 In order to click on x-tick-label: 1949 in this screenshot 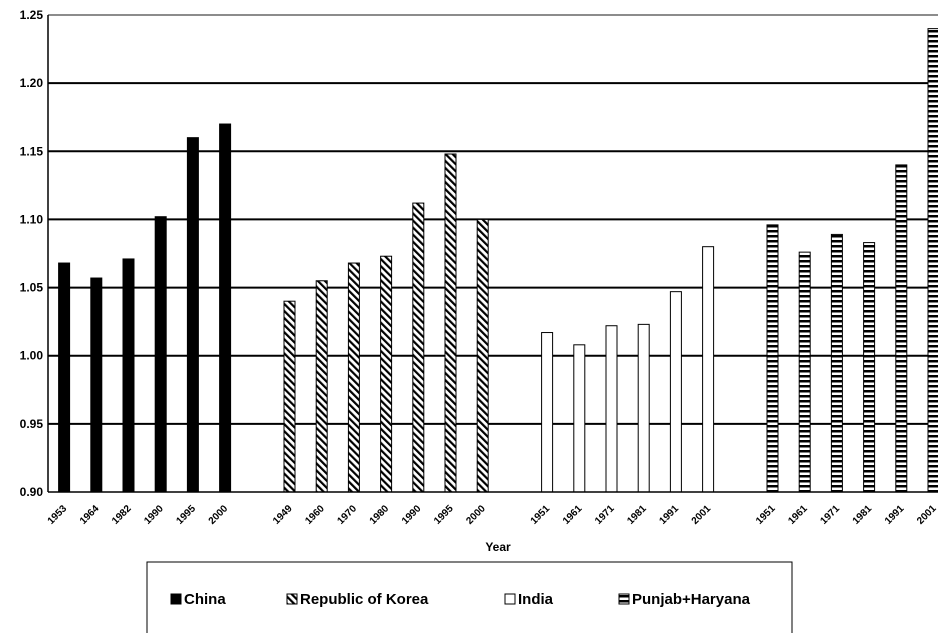, I will do `click(283, 515)`.